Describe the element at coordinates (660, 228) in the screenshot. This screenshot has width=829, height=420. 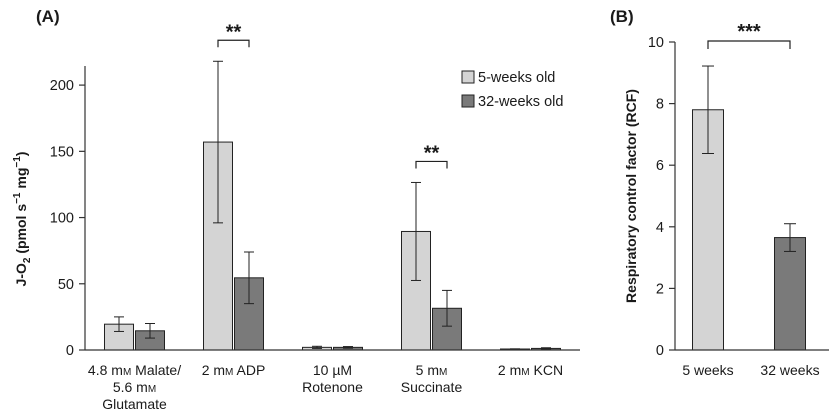
I see `y-tick-label: 4` at that location.